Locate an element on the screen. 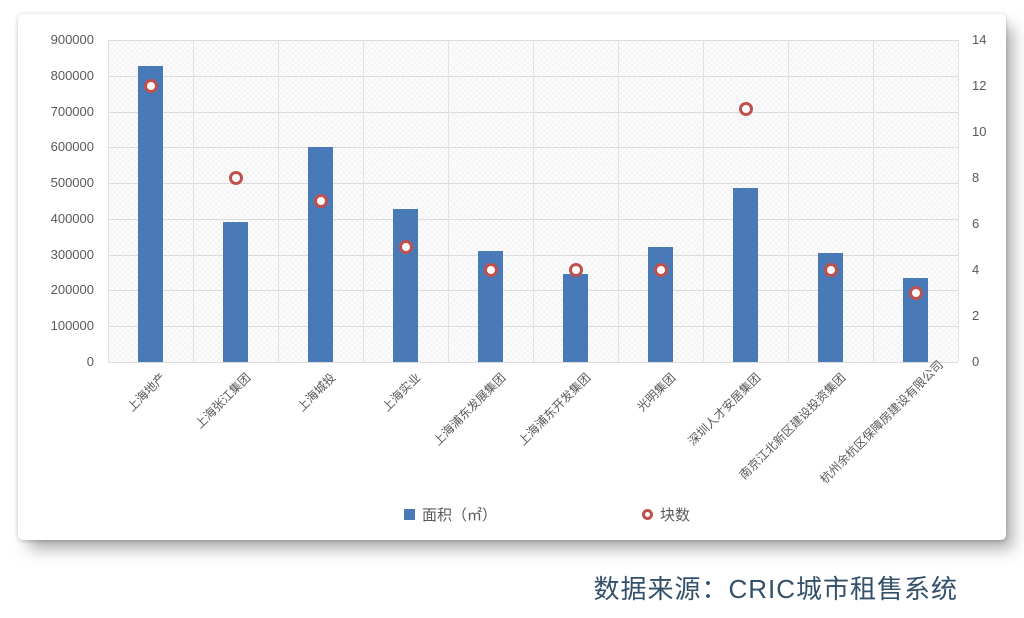  right-axis-tick: 0 is located at coordinates (976, 361).